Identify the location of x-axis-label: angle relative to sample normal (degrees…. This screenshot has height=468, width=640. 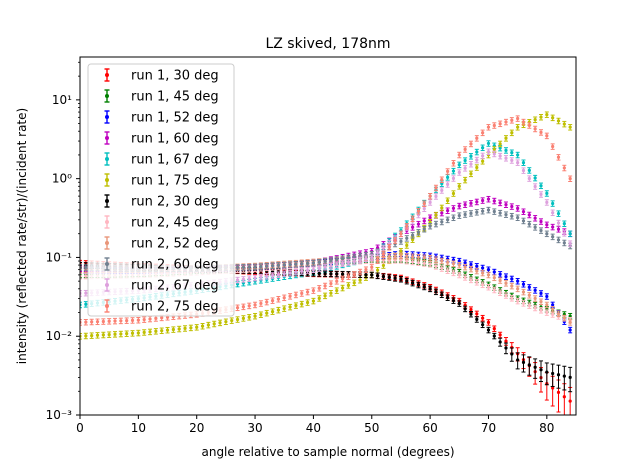
(327, 452).